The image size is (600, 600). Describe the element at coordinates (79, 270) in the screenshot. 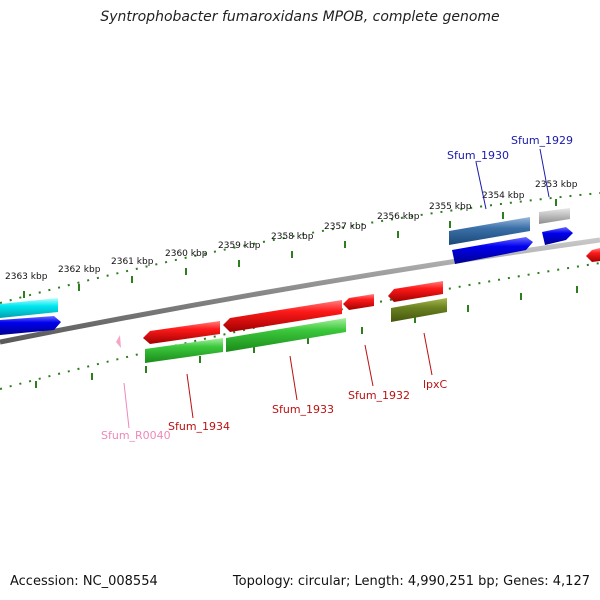

I see `scale-label: 2362 kbp` at that location.